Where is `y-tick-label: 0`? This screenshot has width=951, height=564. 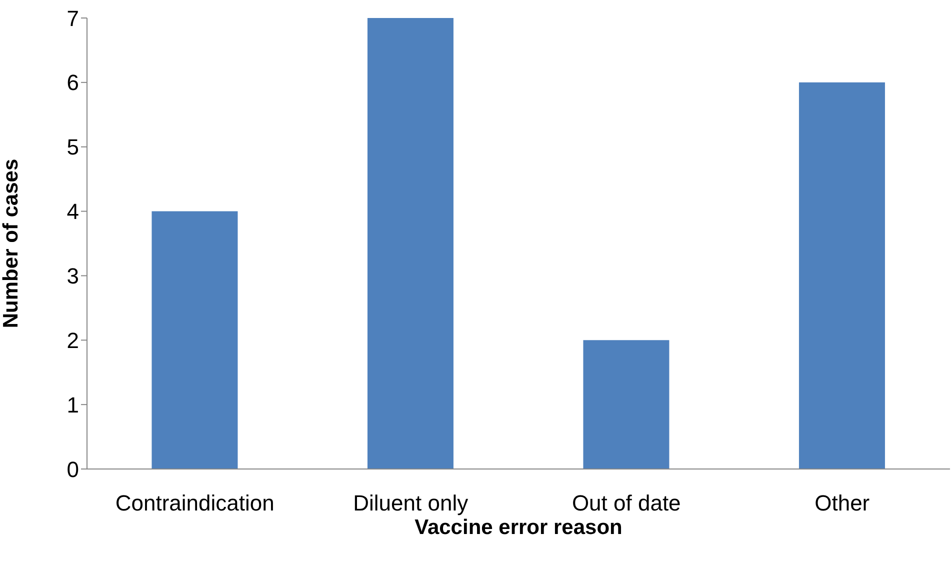
y-tick-label: 0 is located at coordinates (72, 469).